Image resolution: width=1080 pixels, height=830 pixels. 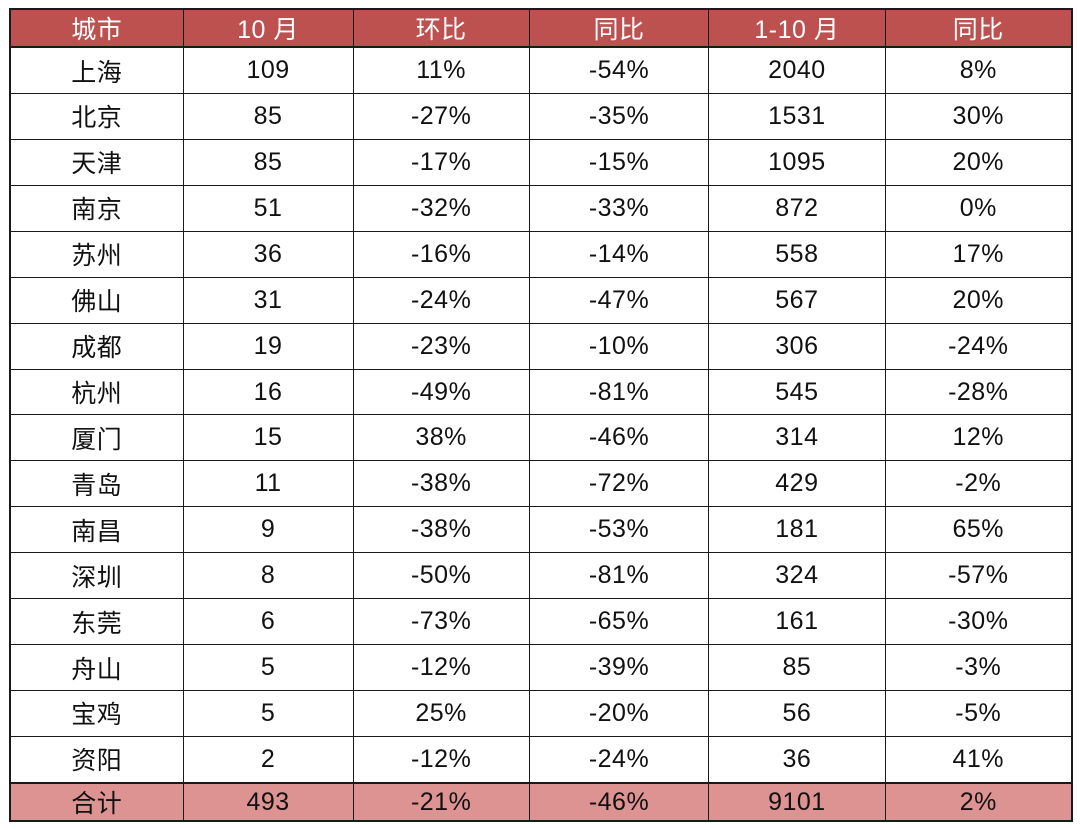 I want to click on cell-mom: -73%, so click(x=441, y=622).